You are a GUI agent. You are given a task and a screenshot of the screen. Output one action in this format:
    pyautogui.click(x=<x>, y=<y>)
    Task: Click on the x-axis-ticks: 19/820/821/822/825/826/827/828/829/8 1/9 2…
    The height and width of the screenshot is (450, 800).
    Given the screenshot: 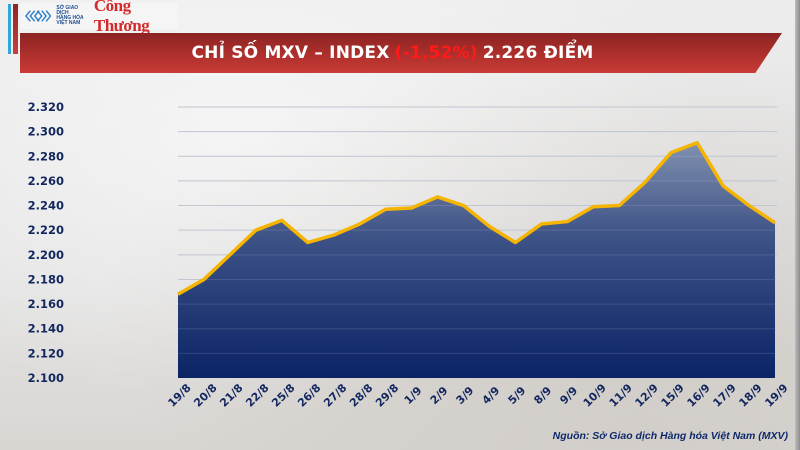 What is the action you would take?
    pyautogui.click(x=477, y=395)
    